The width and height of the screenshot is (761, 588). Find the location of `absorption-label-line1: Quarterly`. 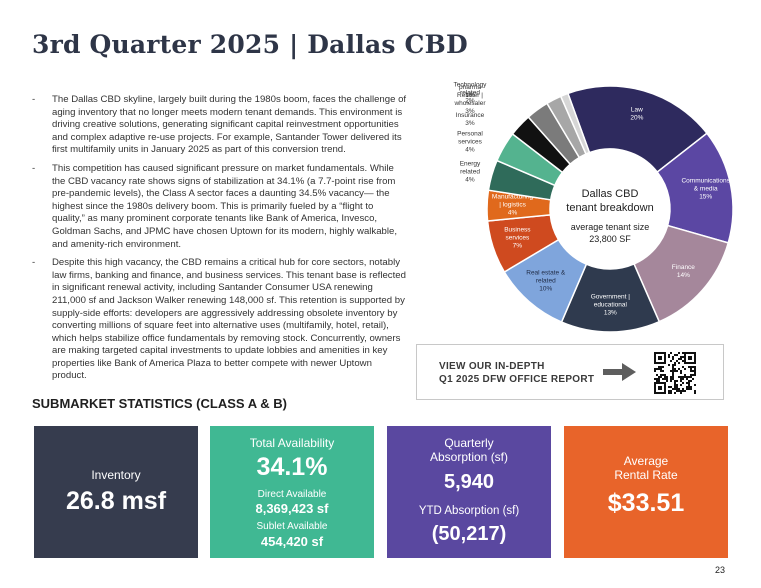

absorption-label-line1: Quarterly is located at coordinates (469, 443).